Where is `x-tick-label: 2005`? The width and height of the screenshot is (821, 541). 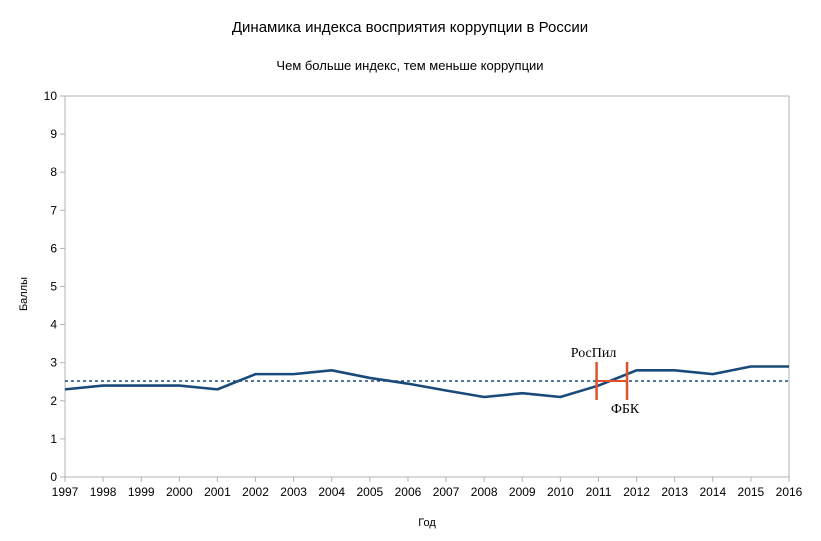 x-tick-label: 2005 is located at coordinates (369, 492).